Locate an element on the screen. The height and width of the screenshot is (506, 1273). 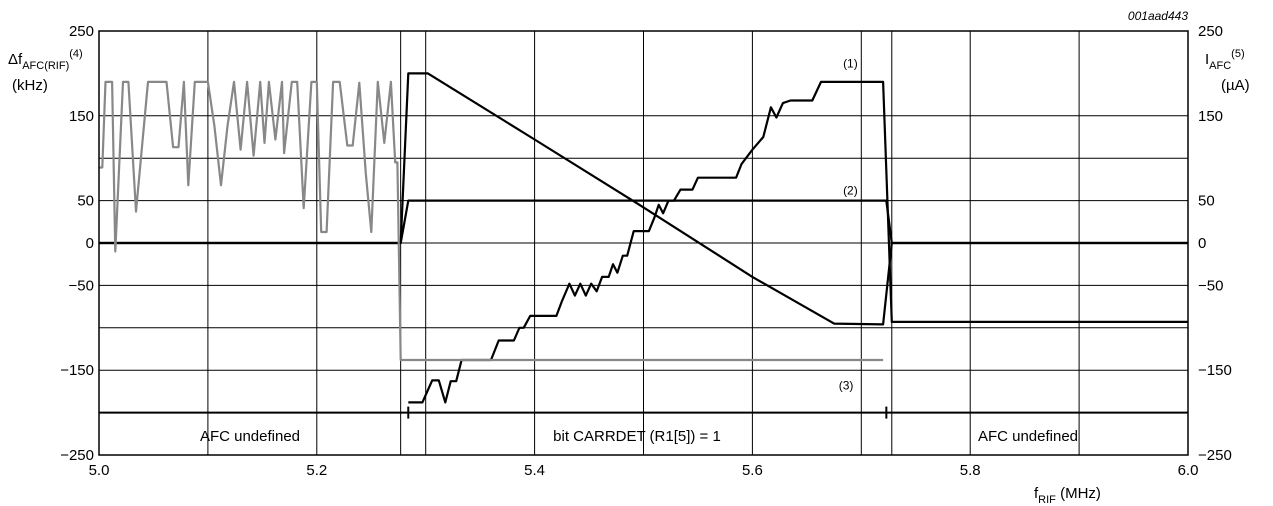
y-tick-label-right: −150 is located at coordinates (1215, 370).